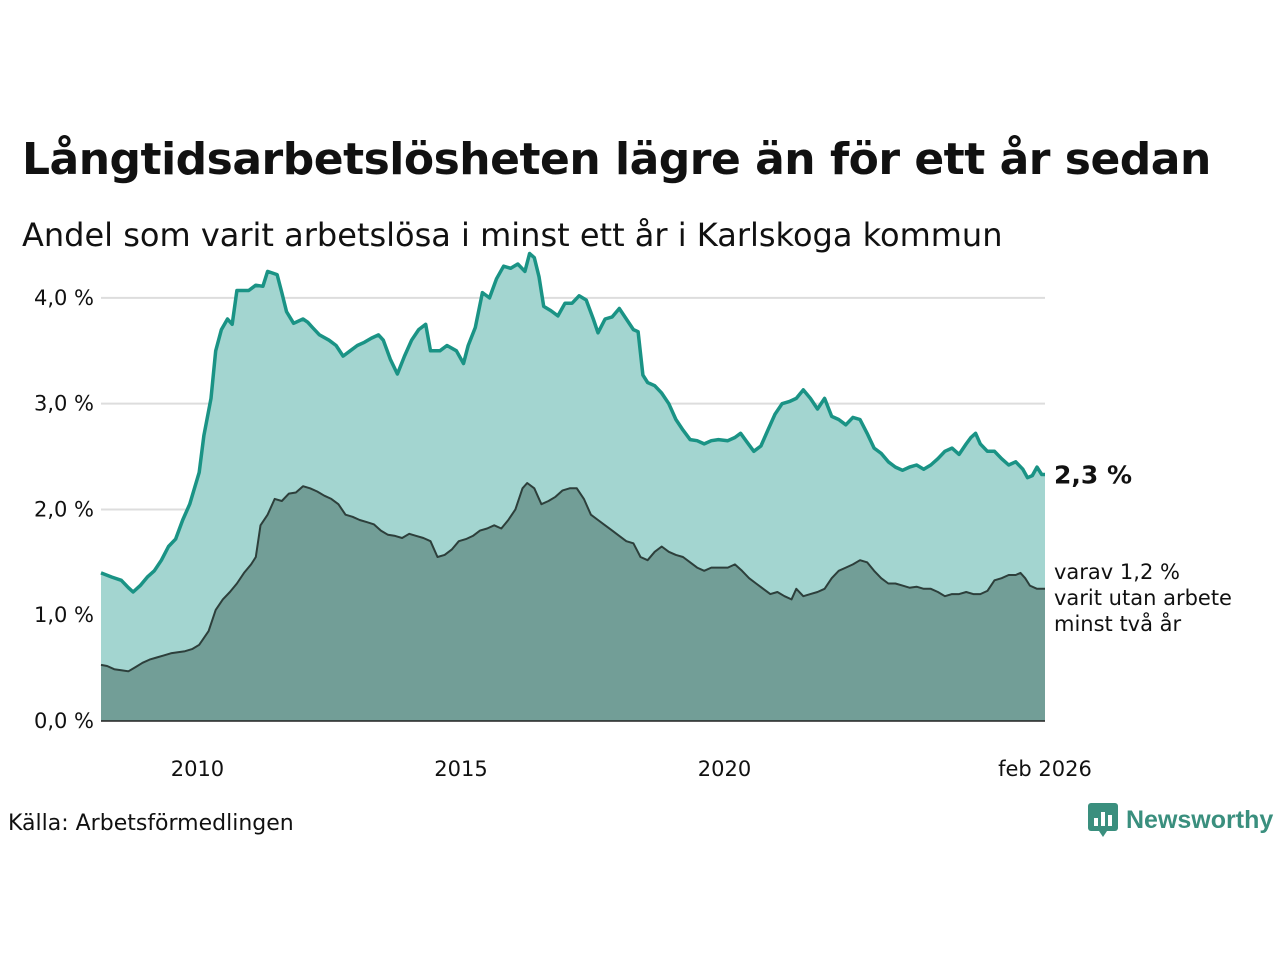 This screenshot has height=960, width=1280. Describe the element at coordinates (460, 769) in the screenshot. I see `x-tick-label: 2015` at that location.